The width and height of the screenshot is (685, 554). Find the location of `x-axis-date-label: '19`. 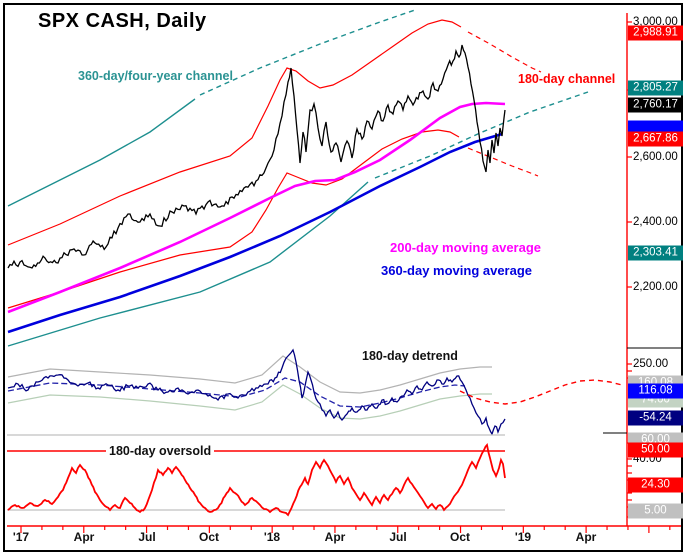

x-axis-date-label: '19 is located at coordinates (523, 537).